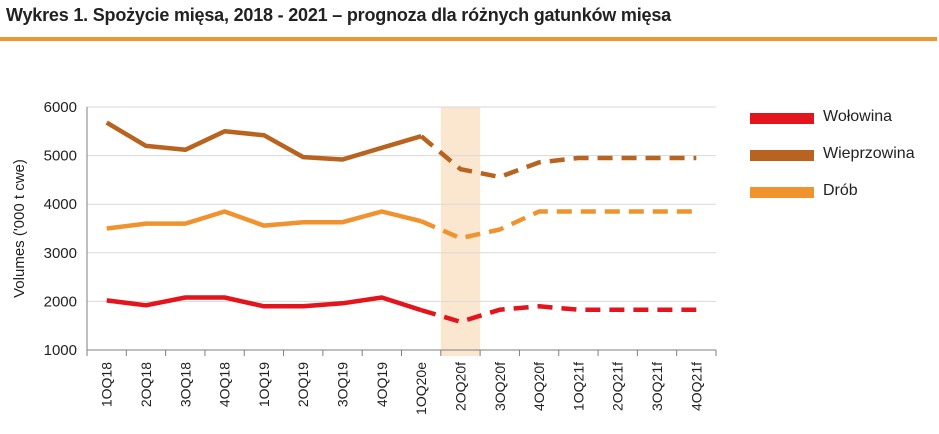 Image resolution: width=939 pixels, height=434 pixels. Describe the element at coordinates (578, 386) in the screenshot. I see `x-tick-label: 1OQ21f` at that location.